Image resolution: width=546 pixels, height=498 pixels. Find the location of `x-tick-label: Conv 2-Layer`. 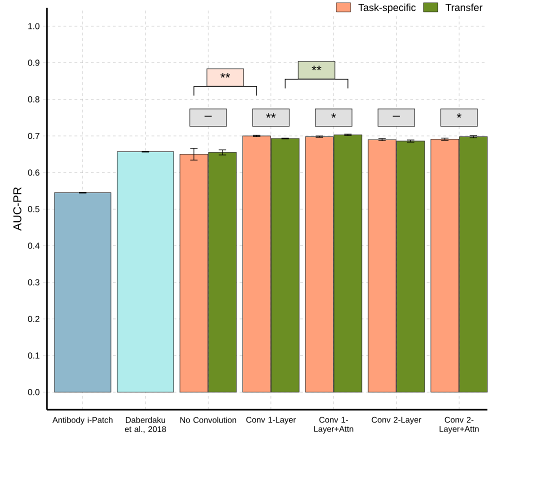

x-tick-label: Conv 2-Layer is located at coordinates (397, 420).